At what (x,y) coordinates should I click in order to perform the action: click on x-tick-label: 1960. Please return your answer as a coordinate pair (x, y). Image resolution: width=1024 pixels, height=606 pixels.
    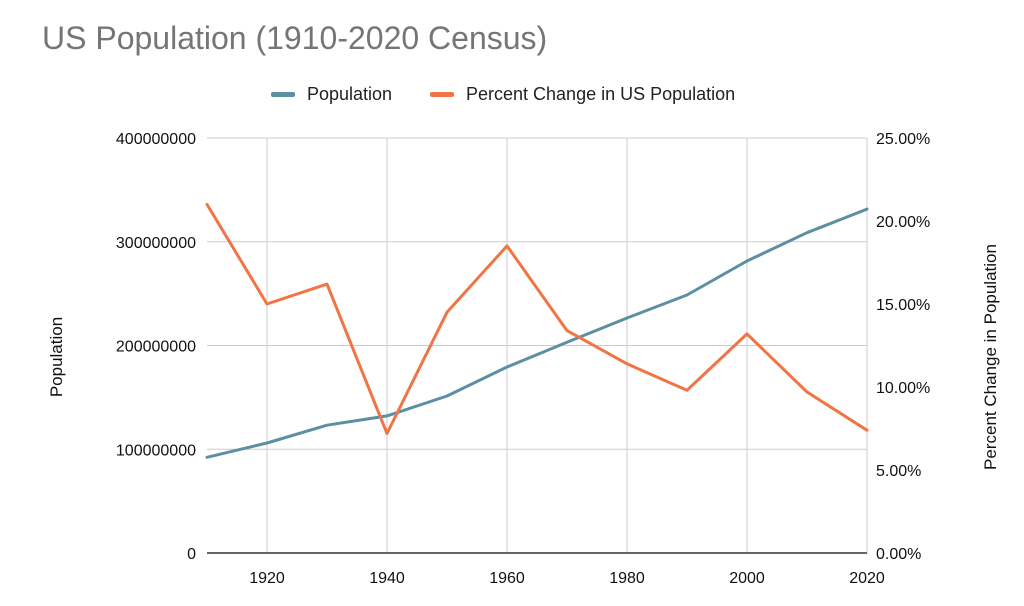
    Looking at the image, I should click on (507, 578).